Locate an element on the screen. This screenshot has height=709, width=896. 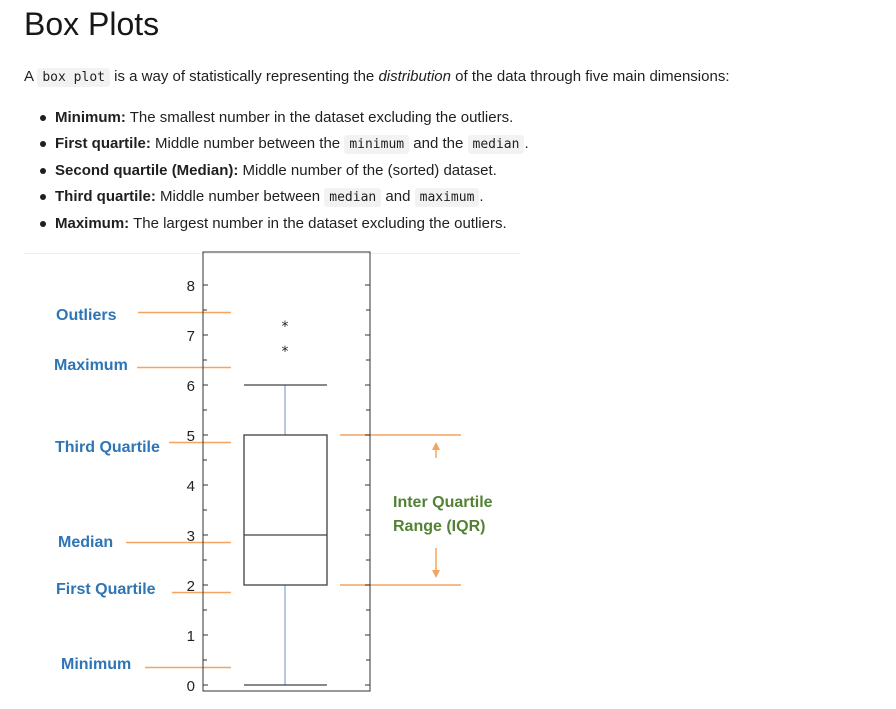
y-tick-label: 2 is located at coordinates (191, 586).